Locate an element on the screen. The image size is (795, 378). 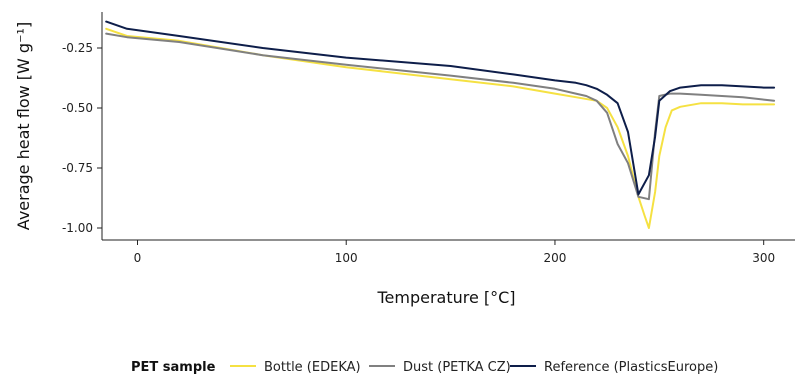
y-tick-label: -1.00 is located at coordinates (77, 228).